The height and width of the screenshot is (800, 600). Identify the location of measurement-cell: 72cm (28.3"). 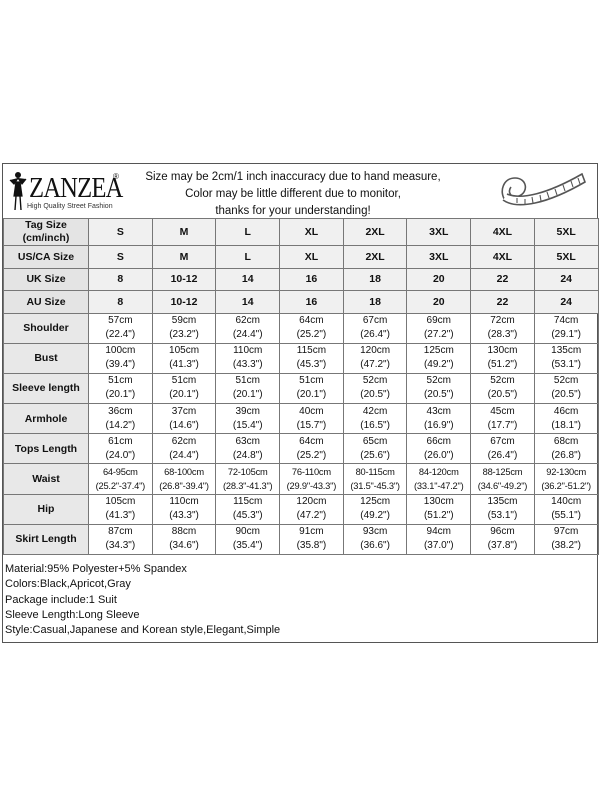
(502, 328).